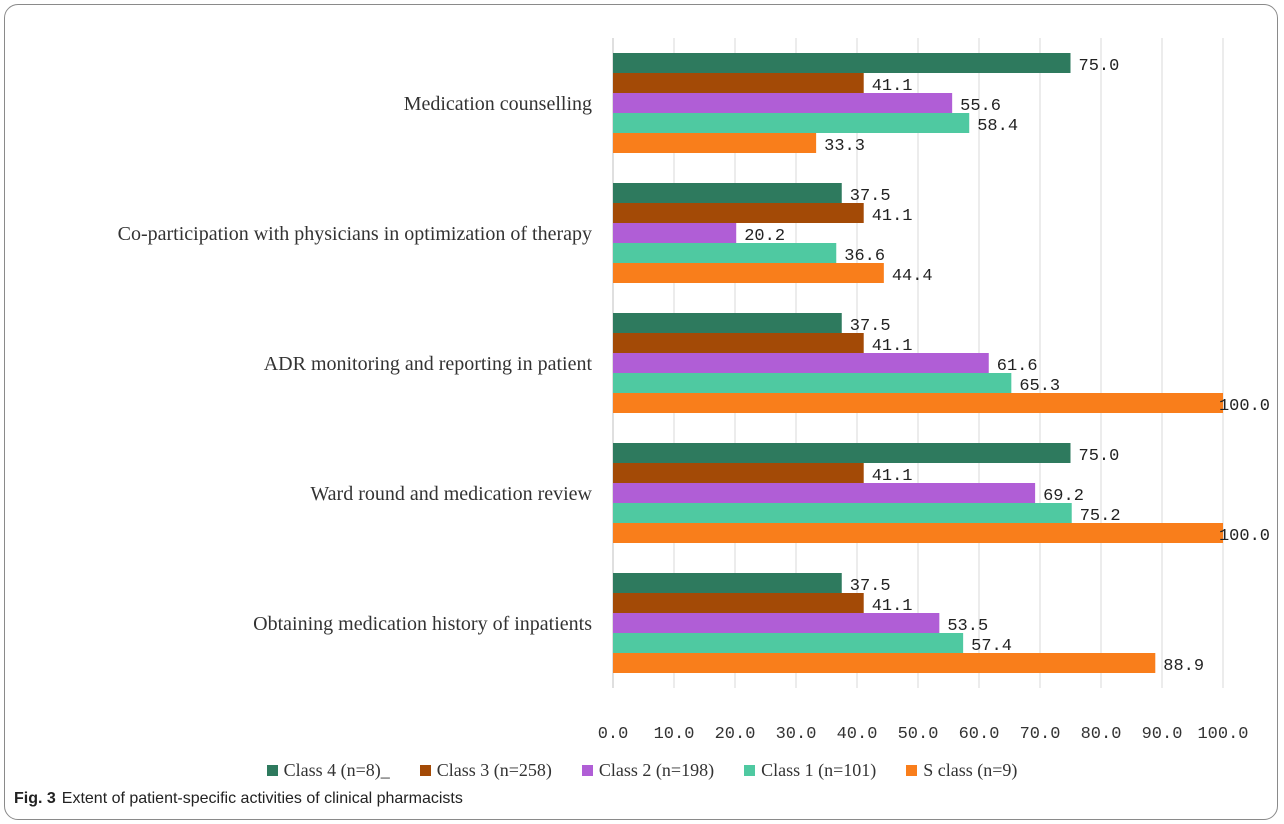 The image size is (1284, 824). What do you see at coordinates (1040, 734) in the screenshot?
I see `x-tick-label: 70.0` at bounding box center [1040, 734].